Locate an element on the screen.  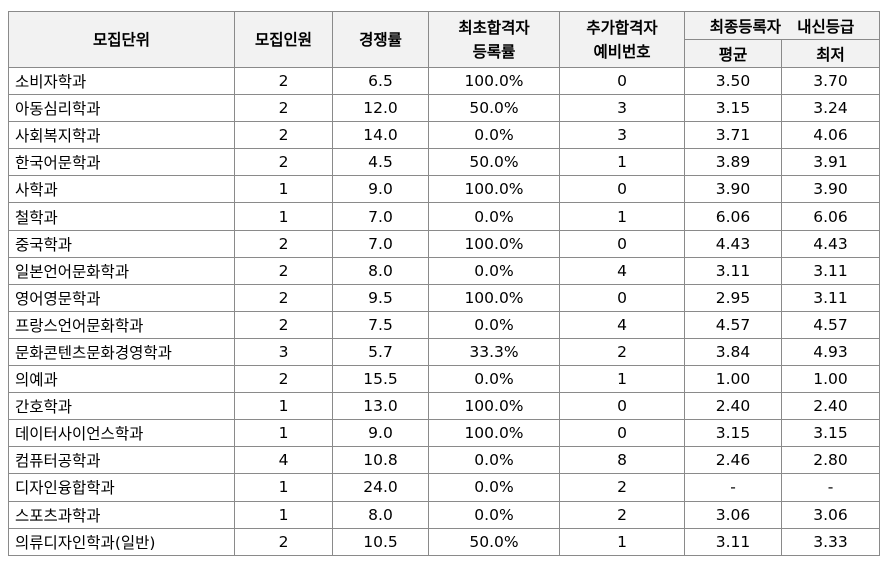
cell-competition: 10.5 is located at coordinates (380, 541).